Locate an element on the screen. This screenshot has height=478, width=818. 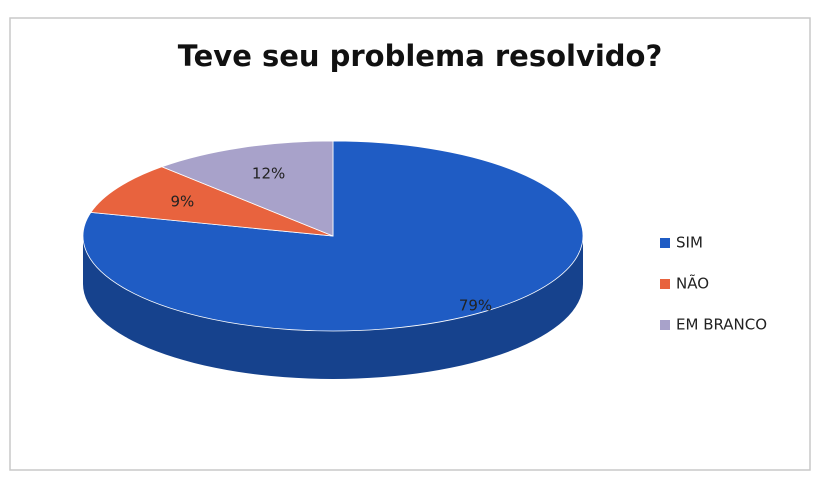
data-label: 79% is located at coordinates (475, 305).